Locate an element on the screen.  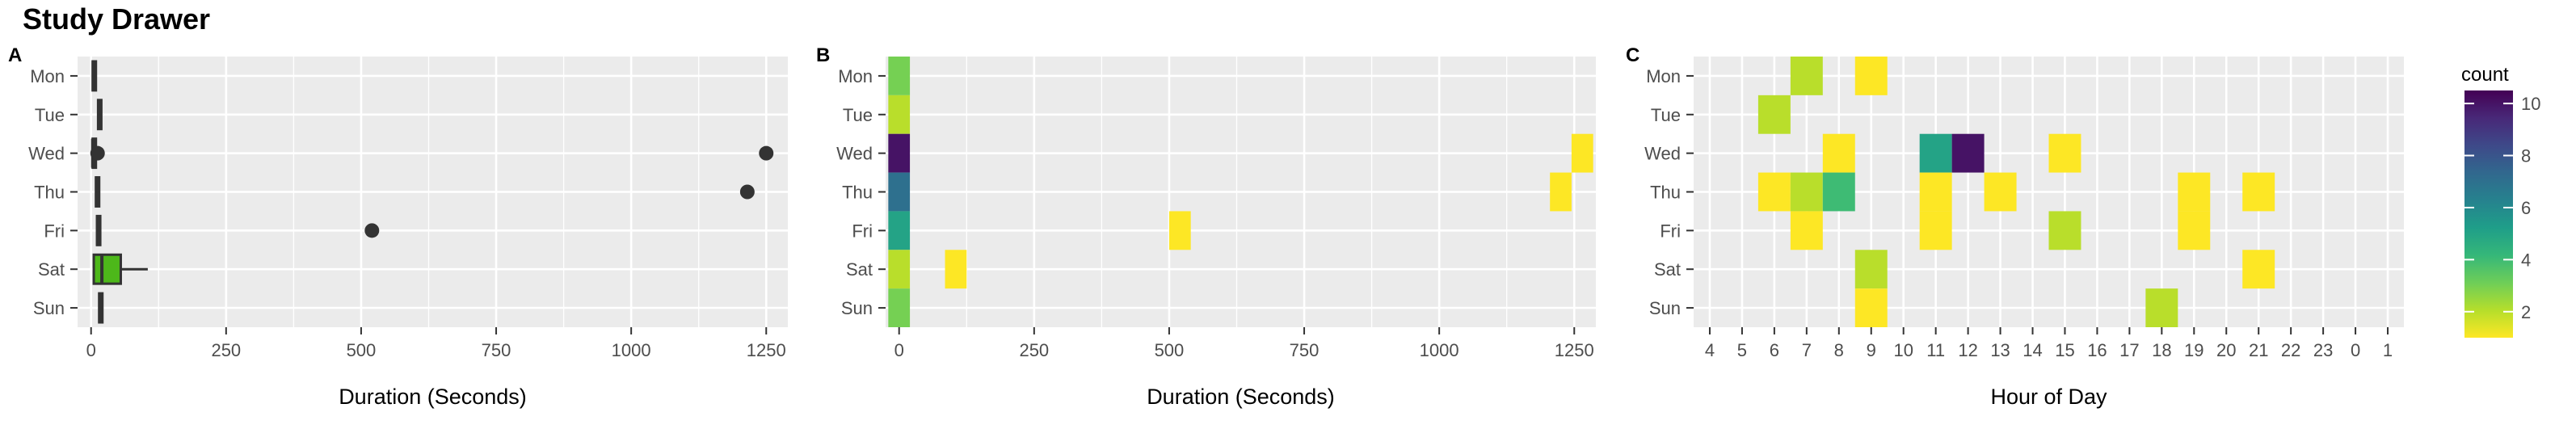
x-tick-label: 7 is located at coordinates (1807, 350).